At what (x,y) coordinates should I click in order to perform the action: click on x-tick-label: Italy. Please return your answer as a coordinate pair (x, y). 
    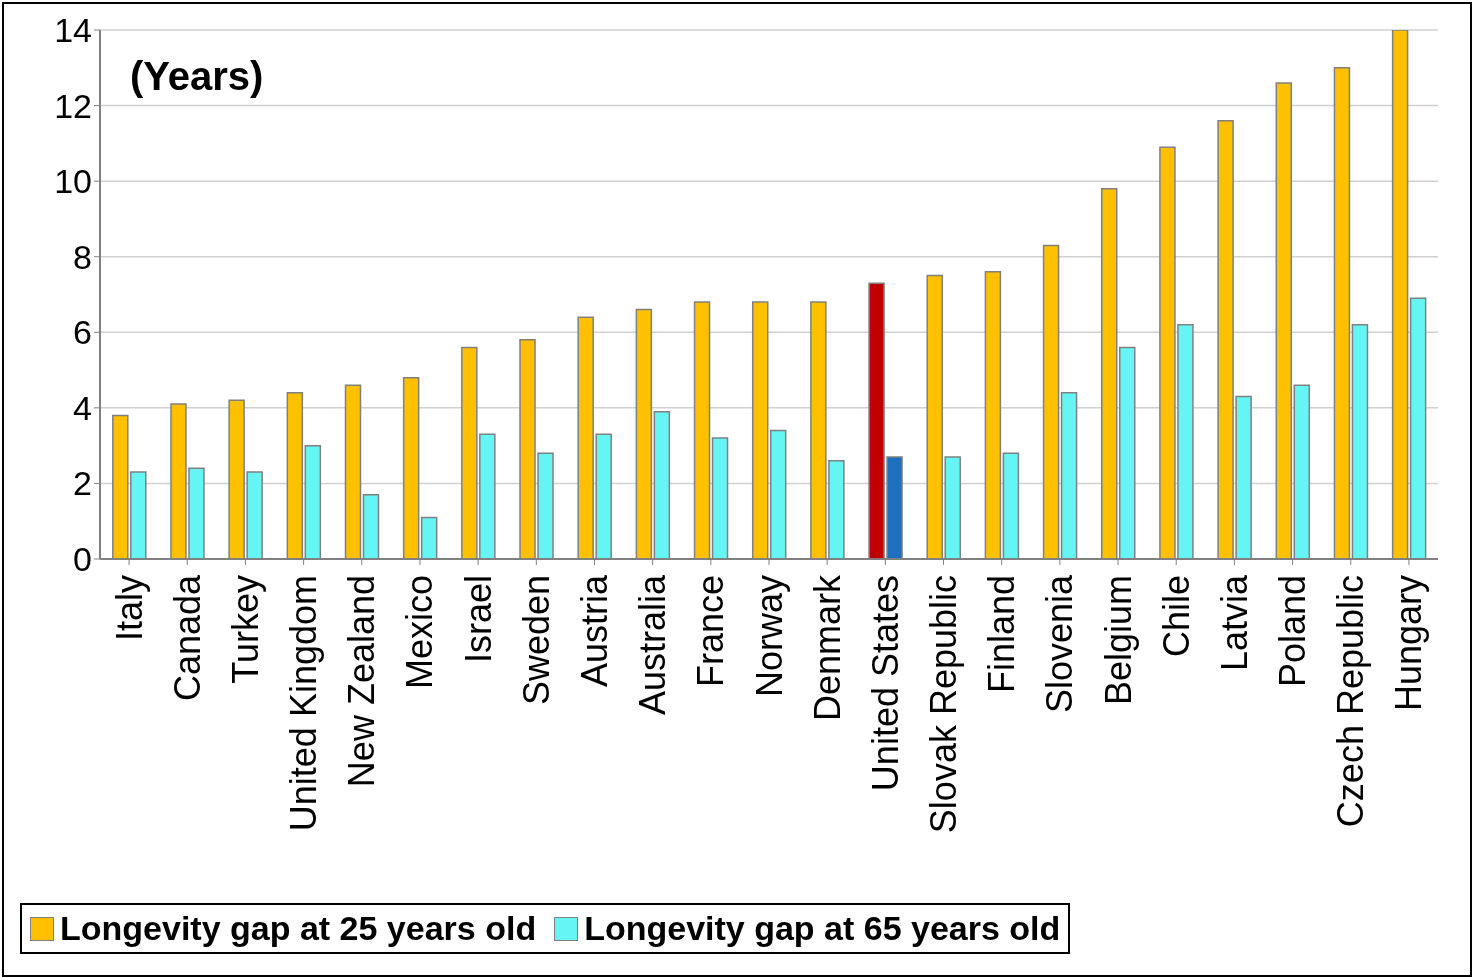
    Looking at the image, I should click on (129, 608).